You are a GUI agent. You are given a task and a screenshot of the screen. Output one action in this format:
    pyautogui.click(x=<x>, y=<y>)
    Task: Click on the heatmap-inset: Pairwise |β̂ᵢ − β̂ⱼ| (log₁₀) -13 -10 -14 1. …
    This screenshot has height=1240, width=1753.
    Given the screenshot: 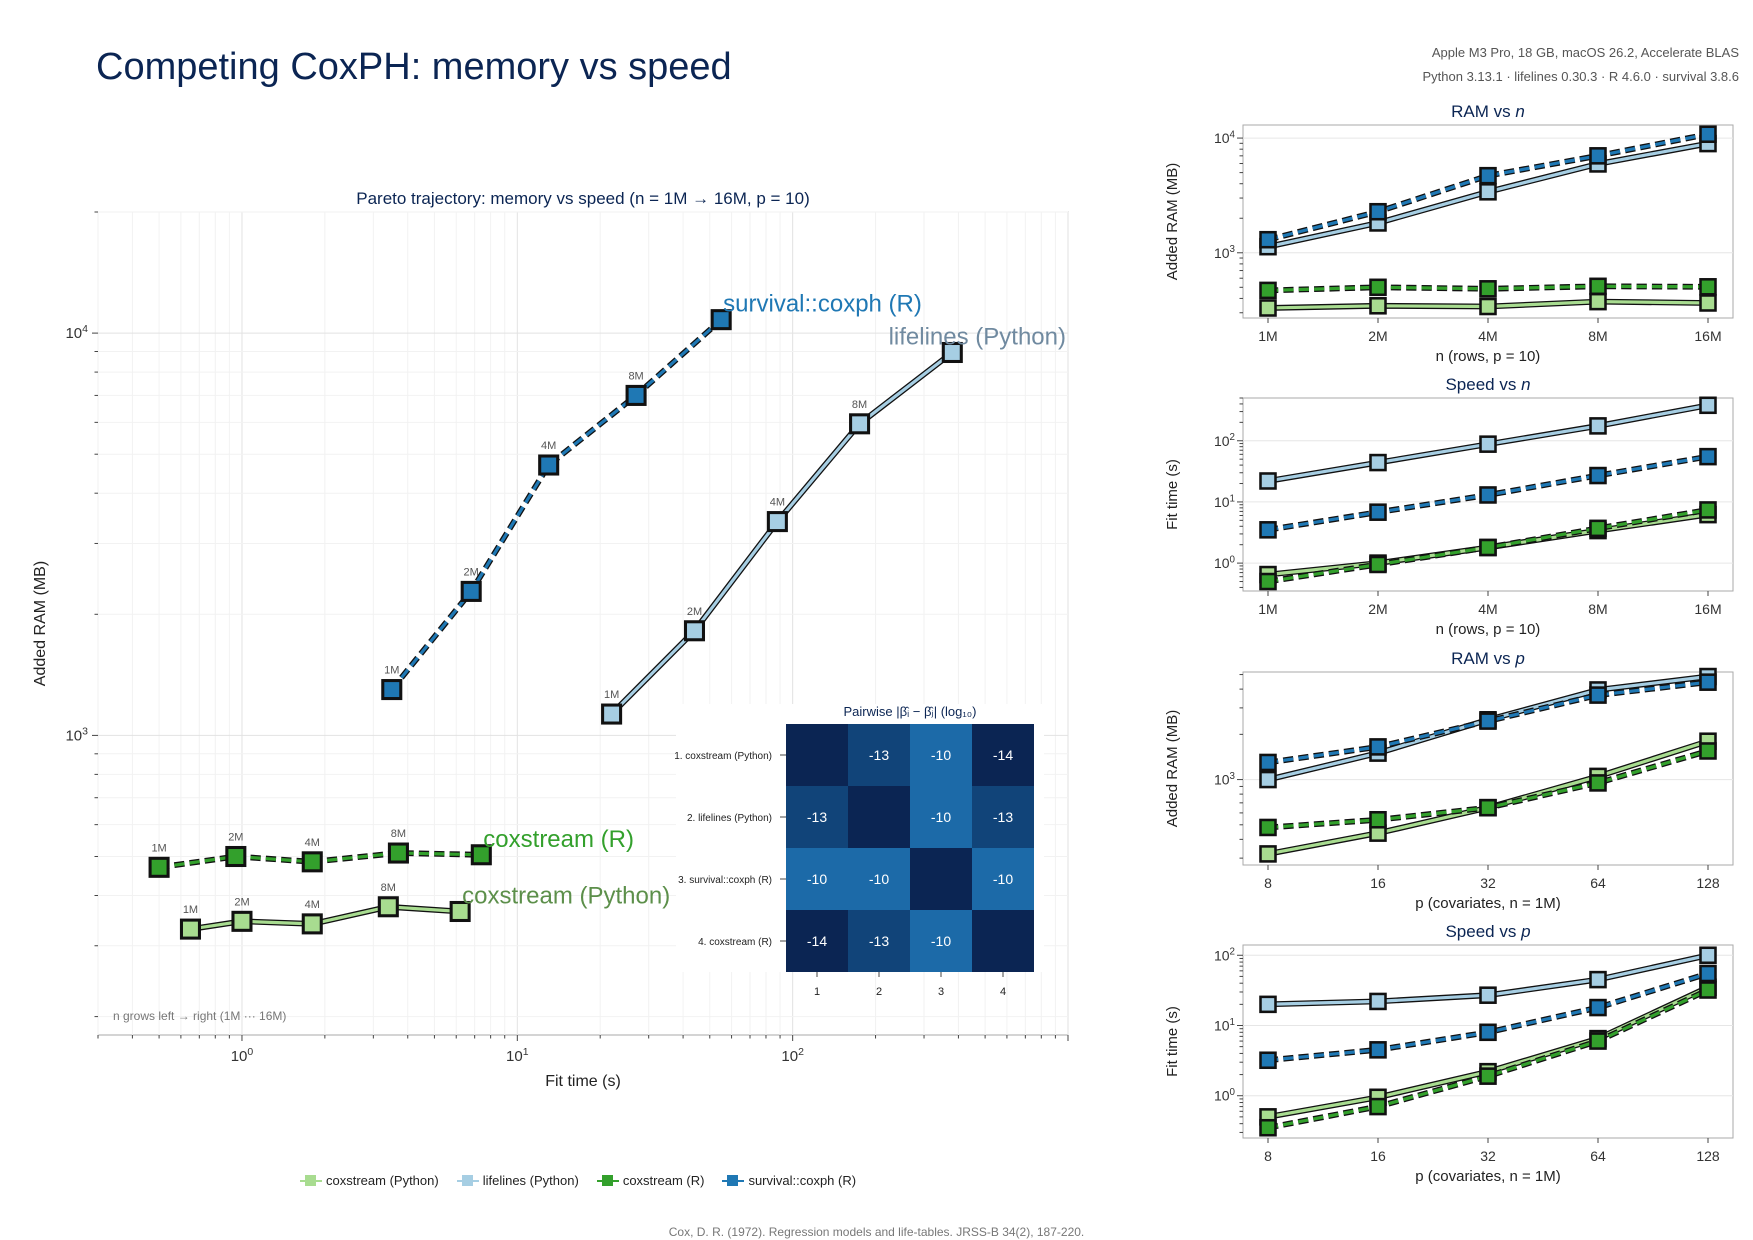 What is the action you would take?
    pyautogui.click(x=859, y=851)
    